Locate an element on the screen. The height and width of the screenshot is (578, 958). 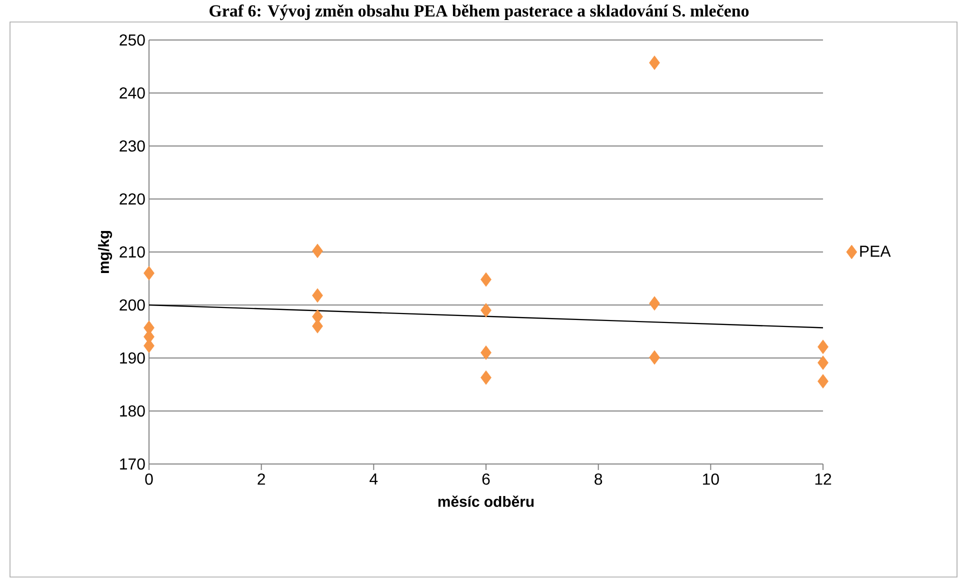
x-axis-title: měsíc odběru is located at coordinates (486, 501).